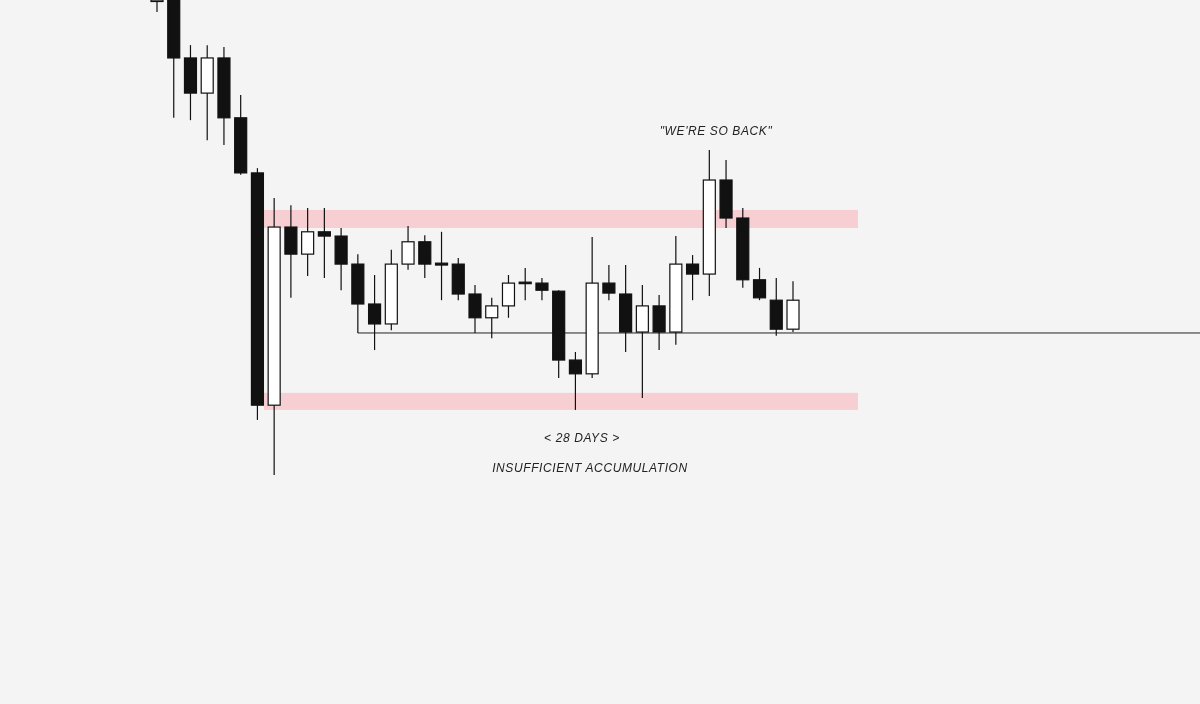  What do you see at coordinates (582, 438) in the screenshot?
I see `annotation: < 28 DAYS >` at bounding box center [582, 438].